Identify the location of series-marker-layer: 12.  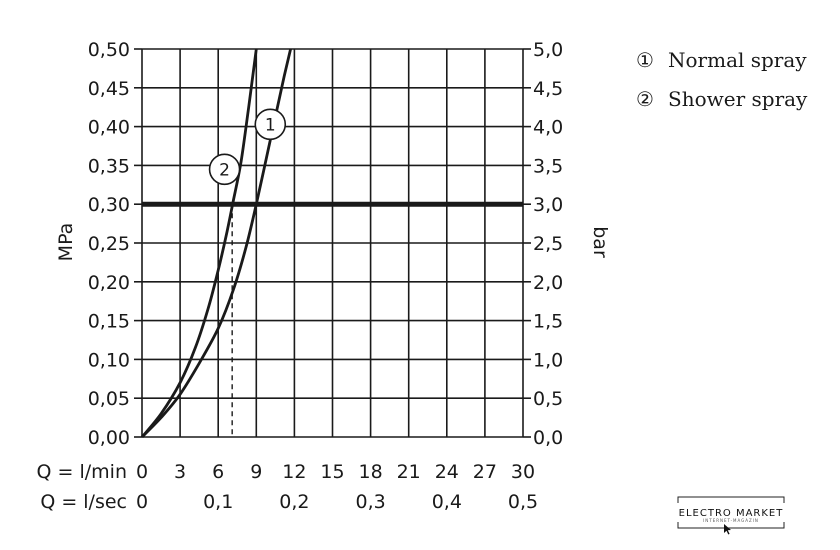
(247, 147).